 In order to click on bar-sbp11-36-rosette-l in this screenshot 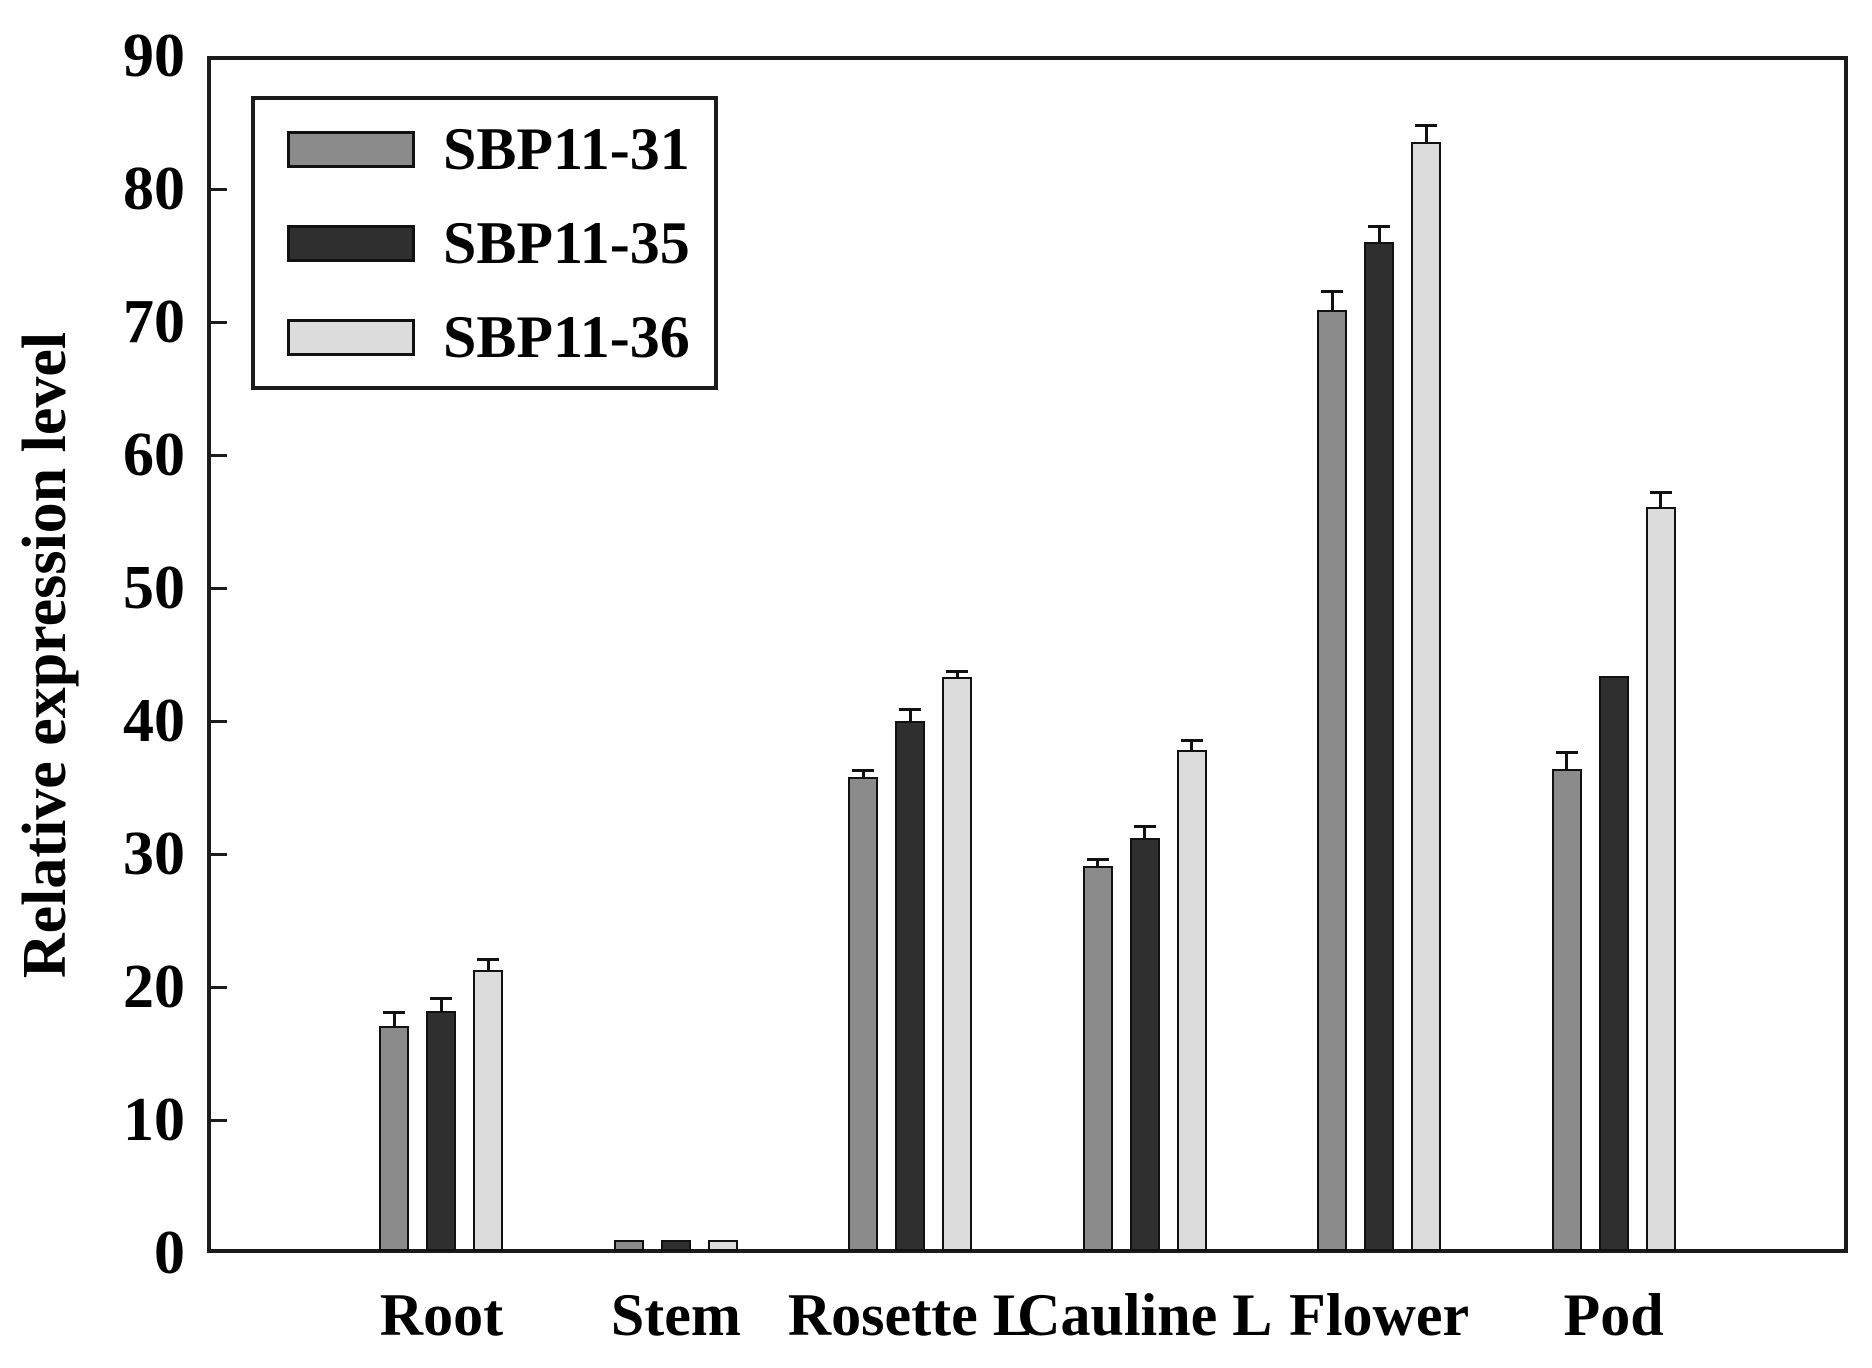, I will do `click(957, 964)`.